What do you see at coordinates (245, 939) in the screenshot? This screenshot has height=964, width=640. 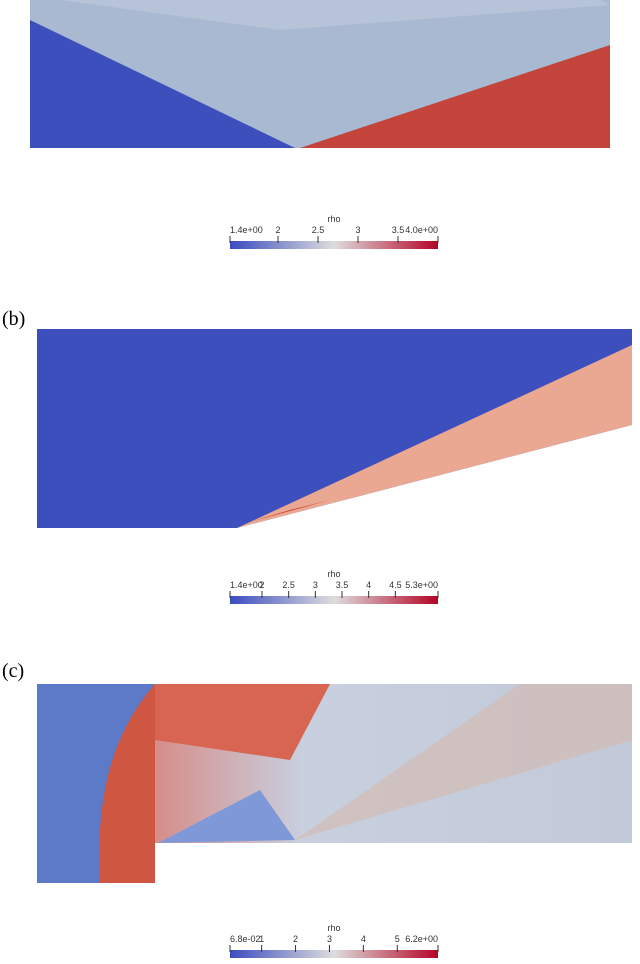 I see `colorbar-tick-label: 6.8e-02` at bounding box center [245, 939].